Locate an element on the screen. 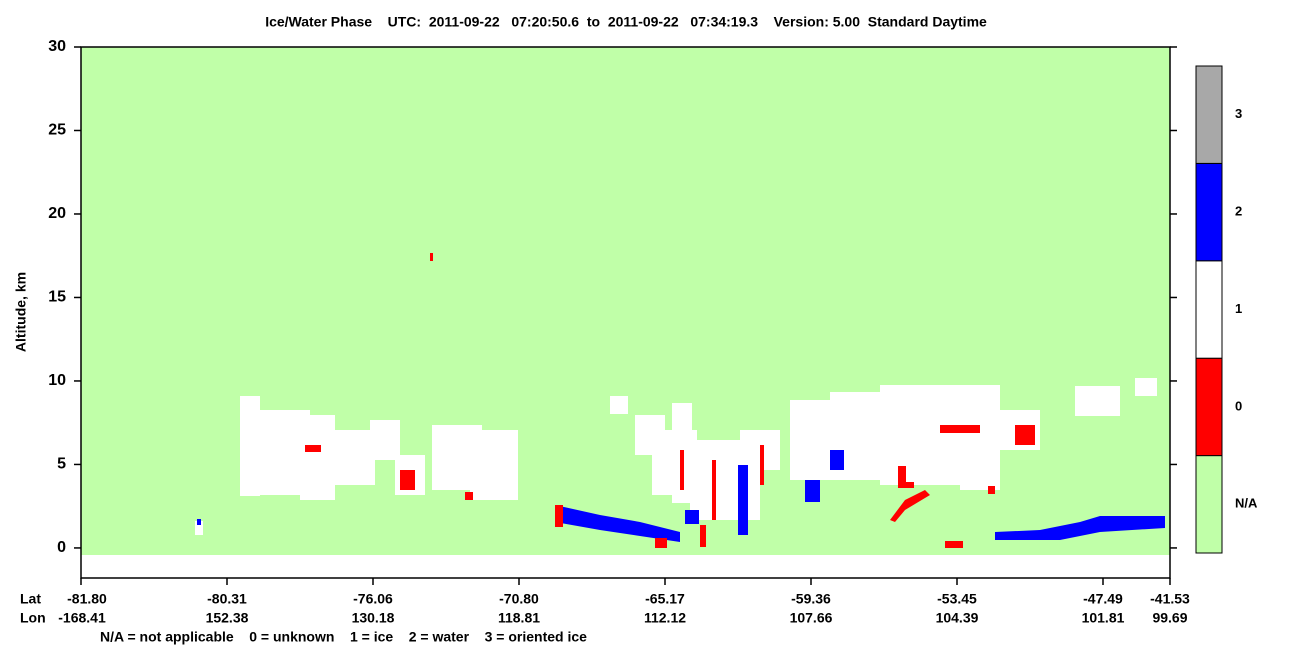  x-tick-label: -41.53 is located at coordinates (1170, 599).